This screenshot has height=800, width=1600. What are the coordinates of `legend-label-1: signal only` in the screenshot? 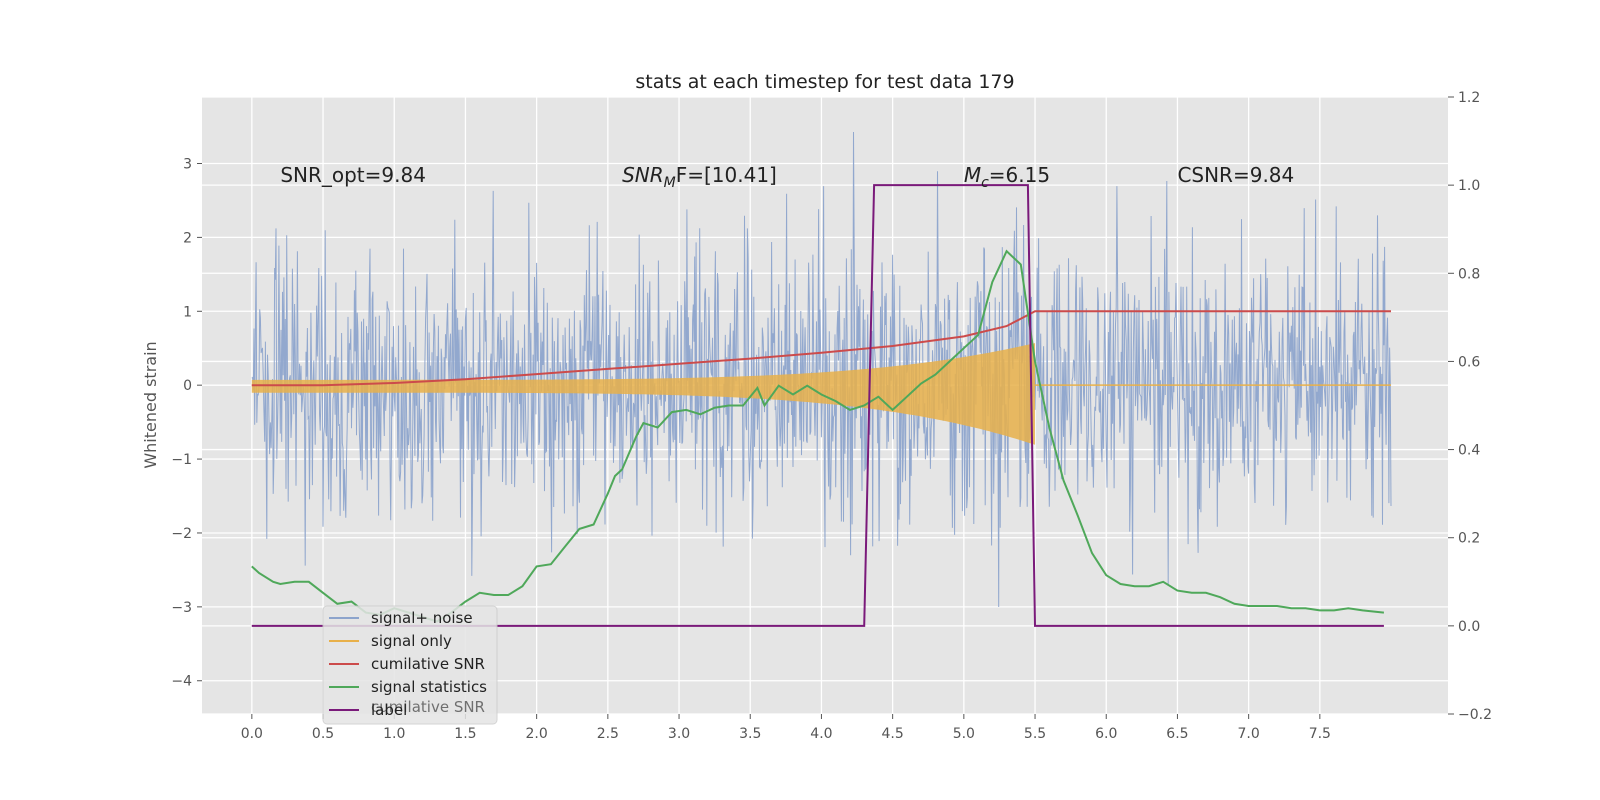 It's located at (411, 641).